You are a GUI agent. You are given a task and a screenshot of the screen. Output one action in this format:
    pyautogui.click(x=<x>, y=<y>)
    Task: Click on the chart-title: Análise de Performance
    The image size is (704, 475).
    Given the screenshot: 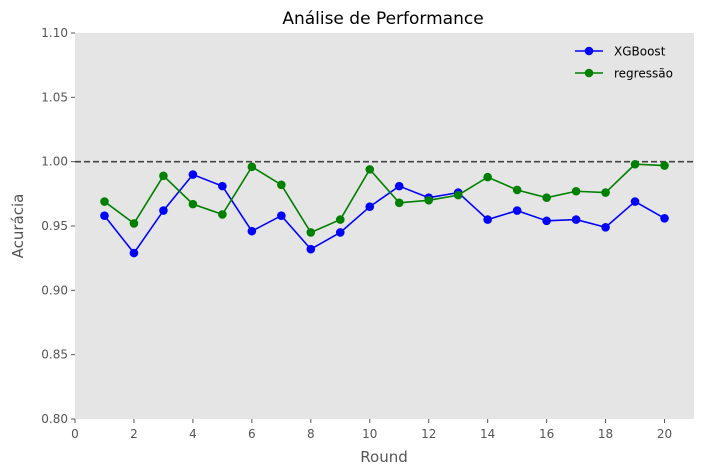 What is the action you would take?
    pyautogui.click(x=382, y=19)
    